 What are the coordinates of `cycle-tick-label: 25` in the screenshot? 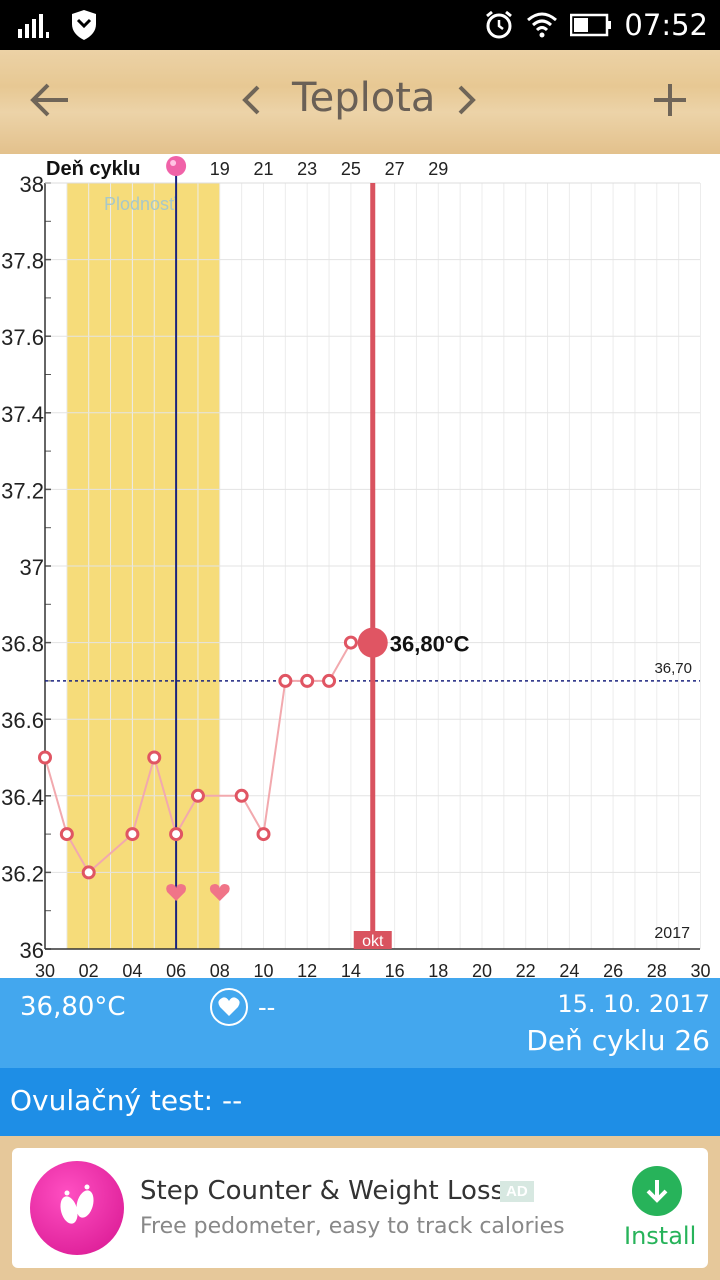 It's located at (351, 169).